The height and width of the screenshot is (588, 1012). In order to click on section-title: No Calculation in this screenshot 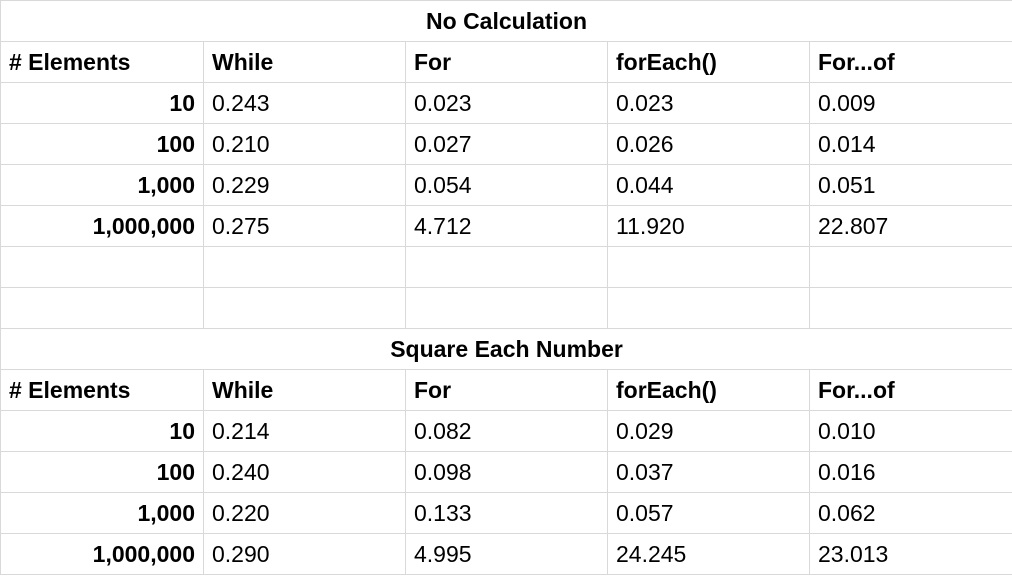, I will do `click(506, 21)`.